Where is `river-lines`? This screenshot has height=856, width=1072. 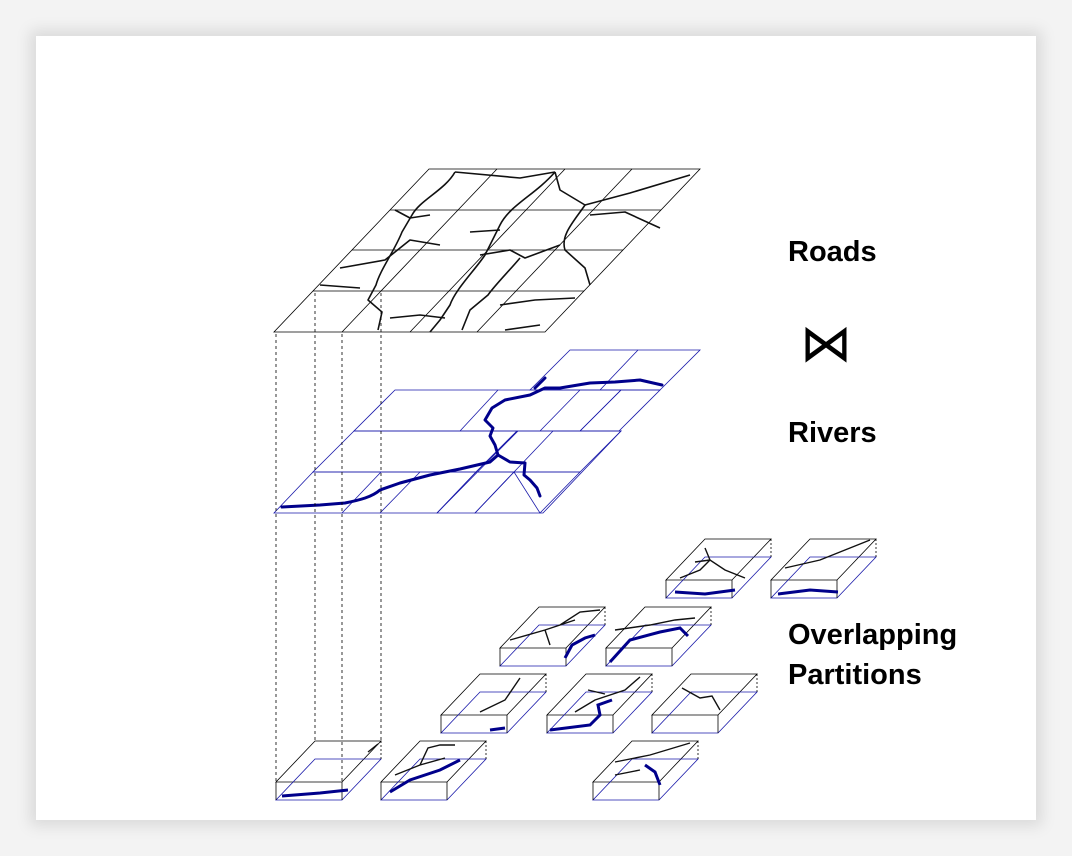 river-lines is located at coordinates (472, 442).